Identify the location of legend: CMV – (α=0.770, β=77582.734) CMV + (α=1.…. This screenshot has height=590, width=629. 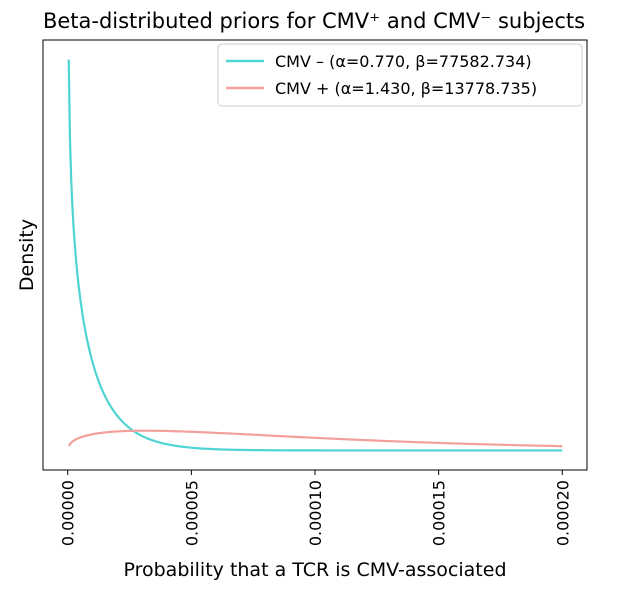
(400, 75).